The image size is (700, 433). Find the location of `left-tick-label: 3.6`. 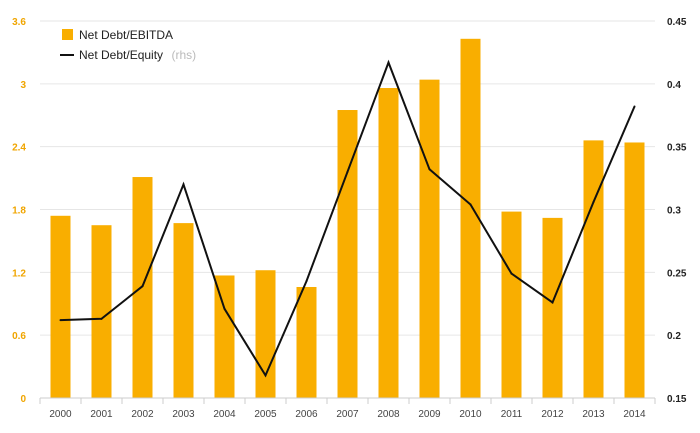

left-tick-label: 3.6 is located at coordinates (19, 22).